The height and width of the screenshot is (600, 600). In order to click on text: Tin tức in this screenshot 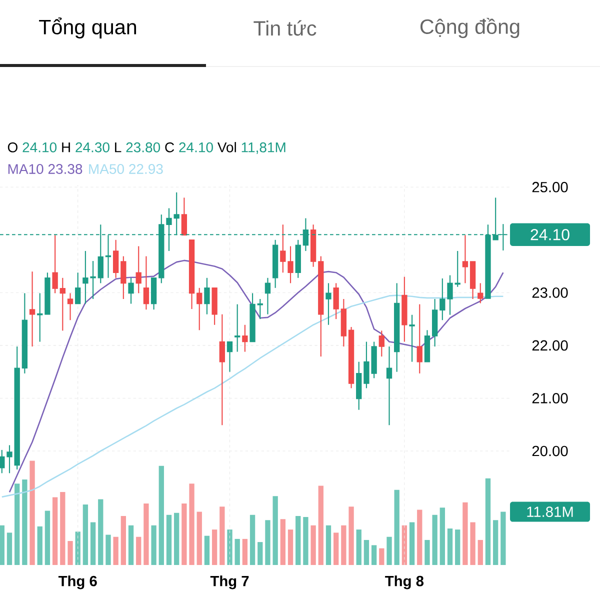, I will do `click(285, 28)`.